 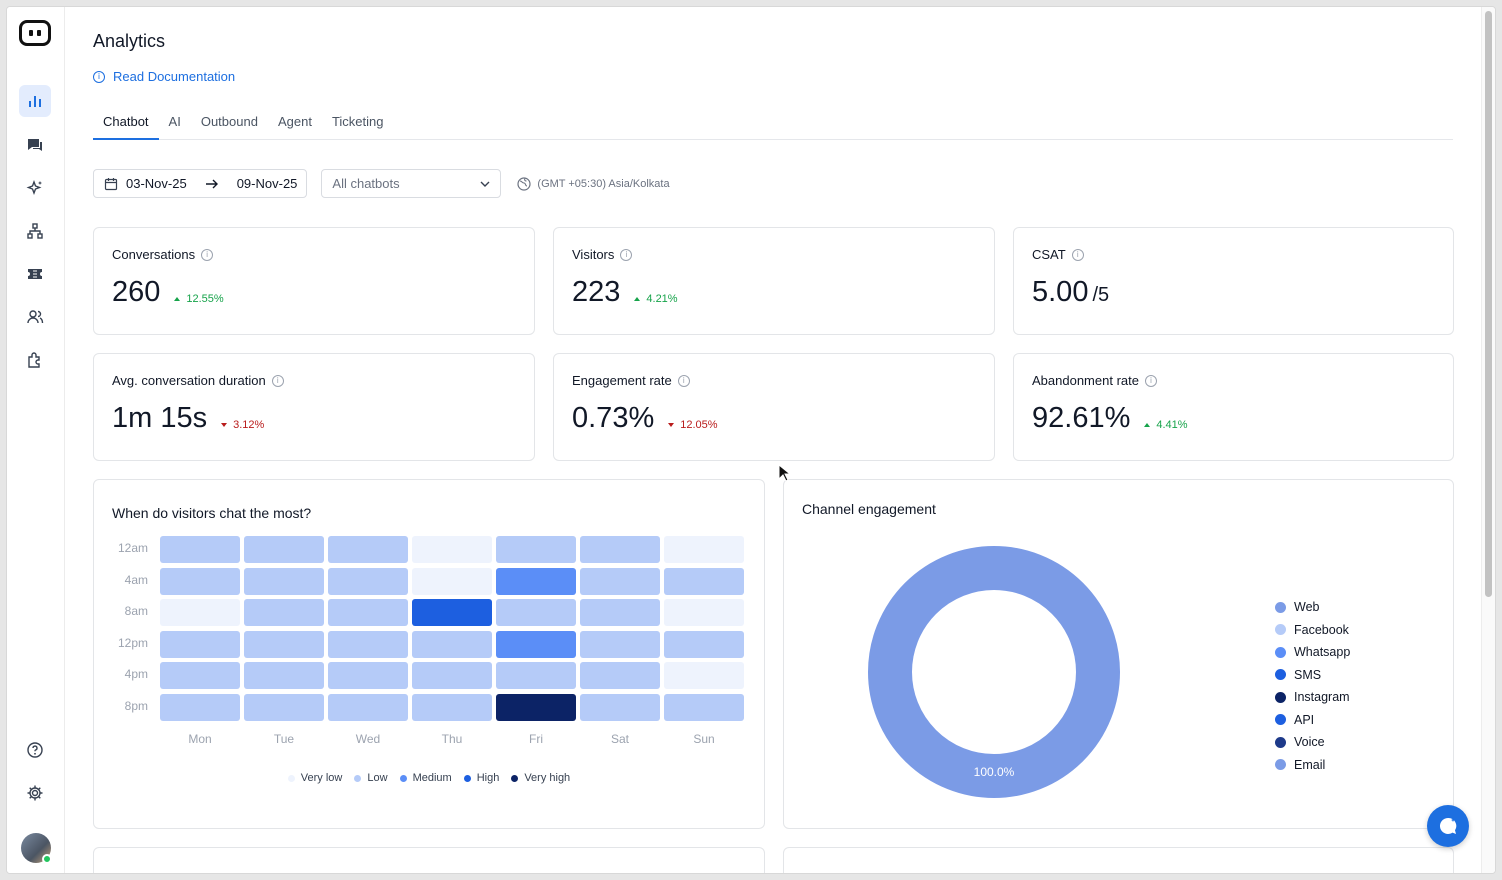 I want to click on channel-legend-item: API, so click(x=1312, y=720).